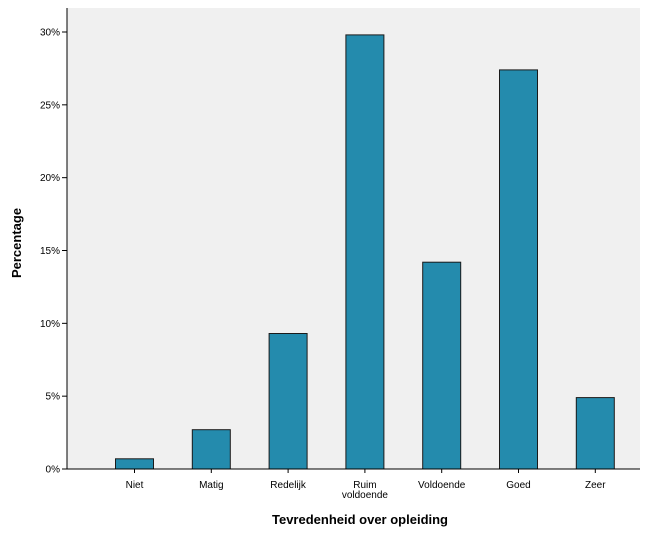 Image resolution: width=656 pixels, height=536 pixels. What do you see at coordinates (365, 495) in the screenshot?
I see `x-tick-label-line: voldoende` at bounding box center [365, 495].